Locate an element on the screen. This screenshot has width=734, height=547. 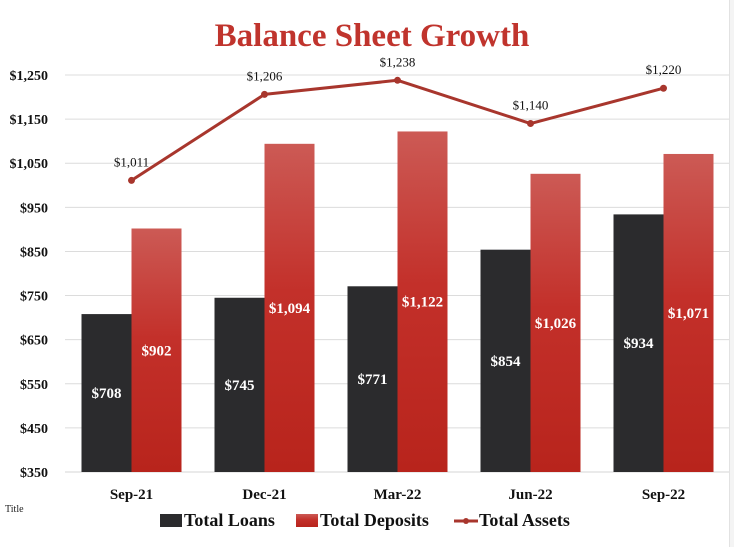
bar-label-total-loans: $771 is located at coordinates (373, 380).